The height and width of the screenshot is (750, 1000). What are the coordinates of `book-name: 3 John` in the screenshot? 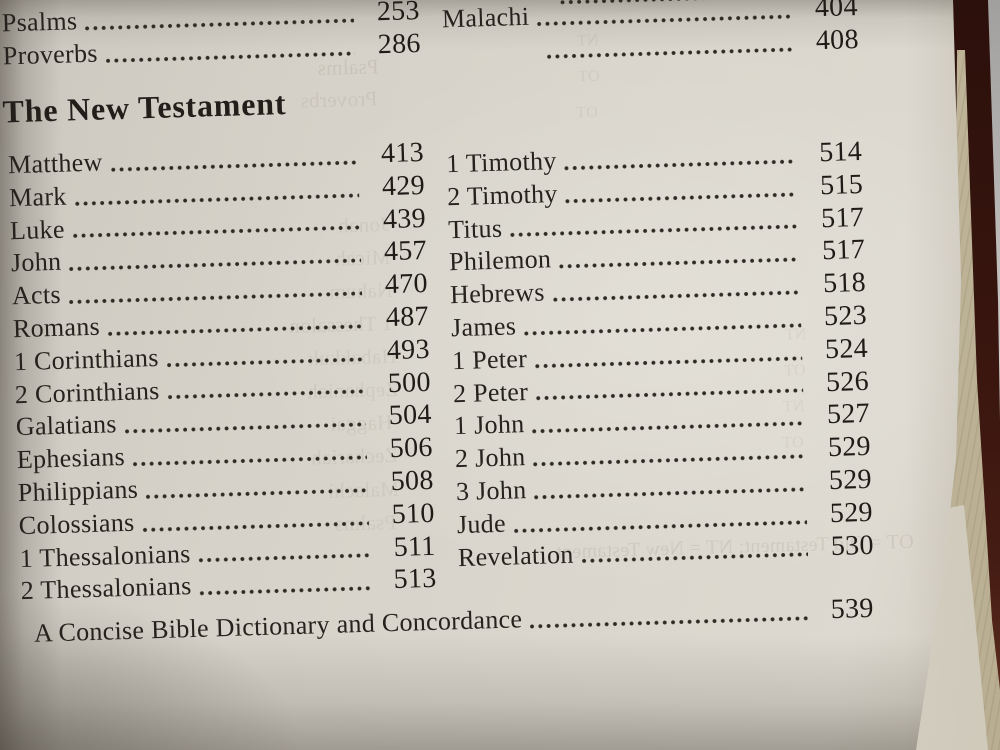 It's located at (491, 491).